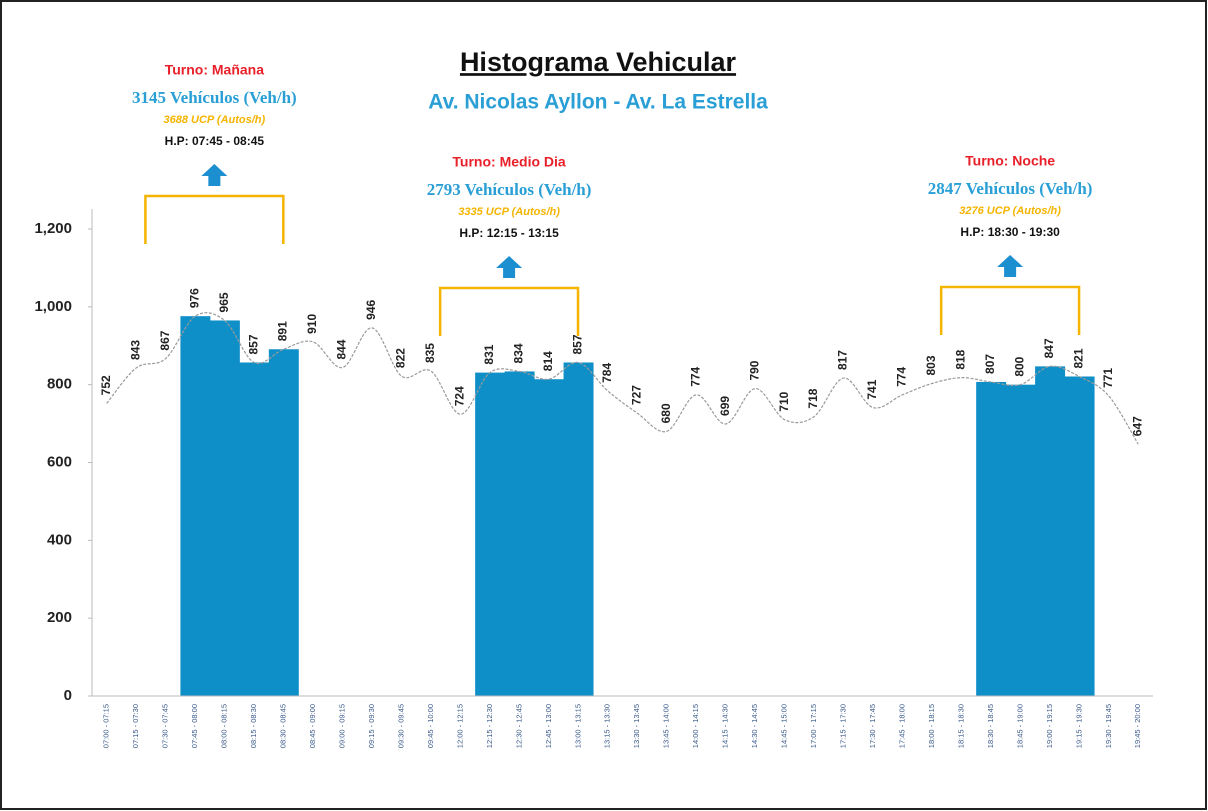 Image resolution: width=1208 pixels, height=811 pixels. What do you see at coordinates (1019, 726) in the screenshot?
I see `x-tick-label: 18:45 - 19:00` at bounding box center [1019, 726].